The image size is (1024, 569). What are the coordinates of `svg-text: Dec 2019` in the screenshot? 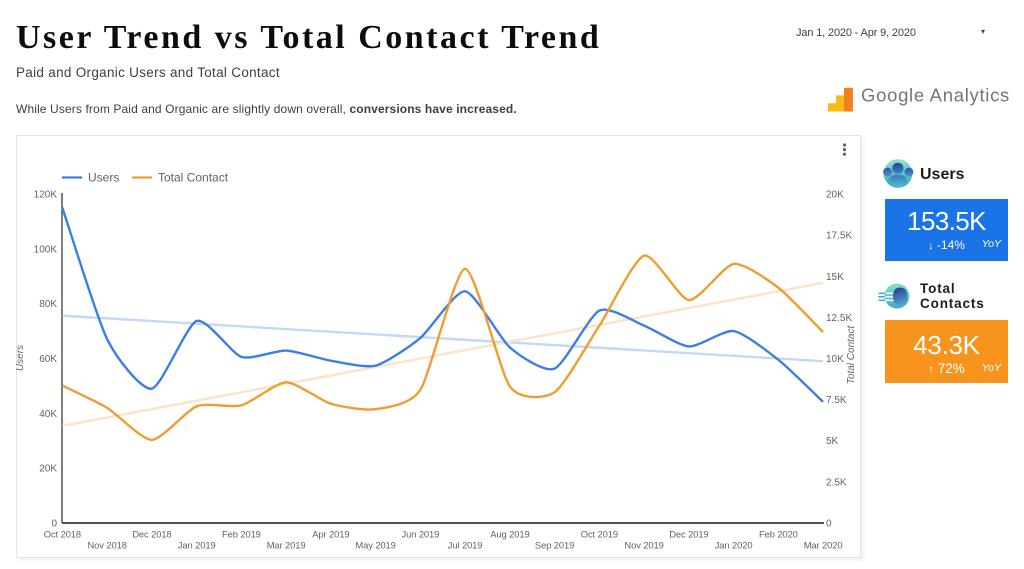 It's located at (688, 534).